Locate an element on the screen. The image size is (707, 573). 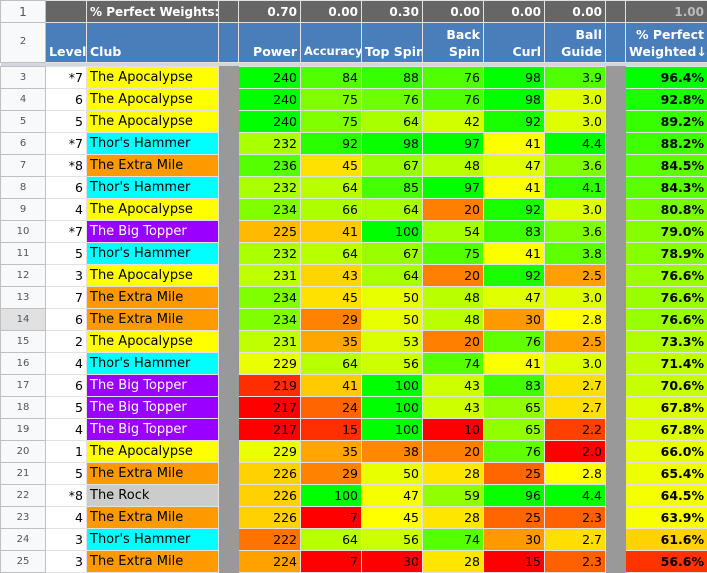
pct-weighted-cell: 73.3% is located at coordinates (666, 342).